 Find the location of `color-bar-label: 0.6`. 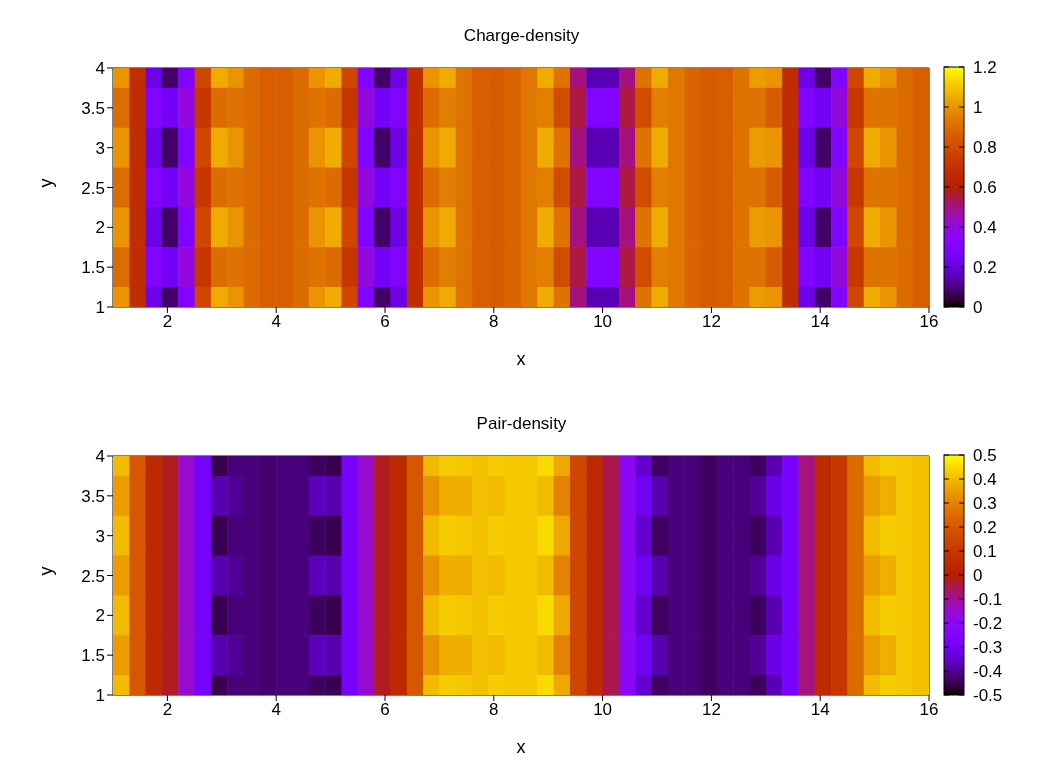

color-bar-label: 0.6 is located at coordinates (985, 187).